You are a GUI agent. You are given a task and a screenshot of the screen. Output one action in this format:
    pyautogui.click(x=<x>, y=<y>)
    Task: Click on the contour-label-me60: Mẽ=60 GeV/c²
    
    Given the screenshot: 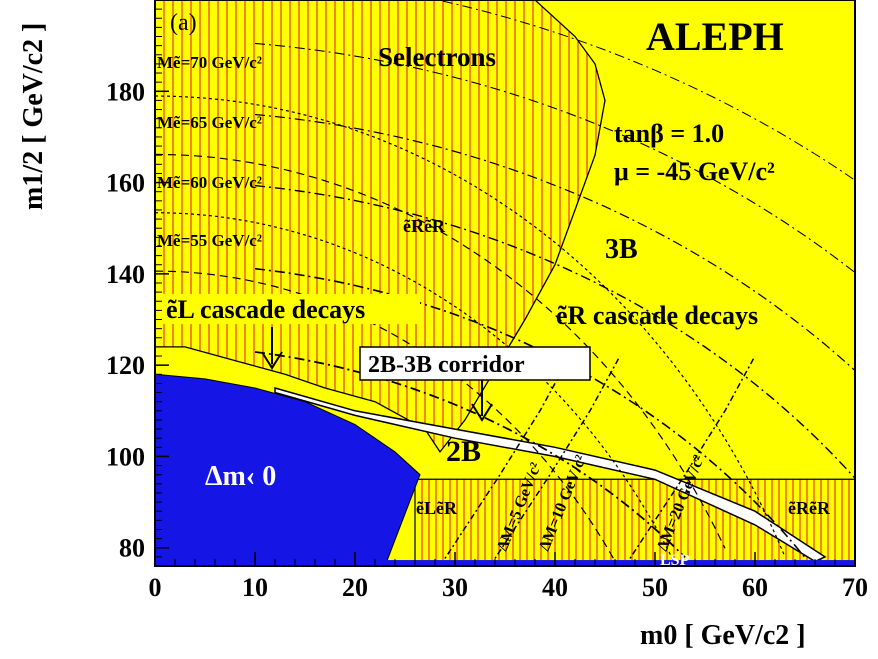 What is the action you would take?
    pyautogui.click(x=209, y=182)
    